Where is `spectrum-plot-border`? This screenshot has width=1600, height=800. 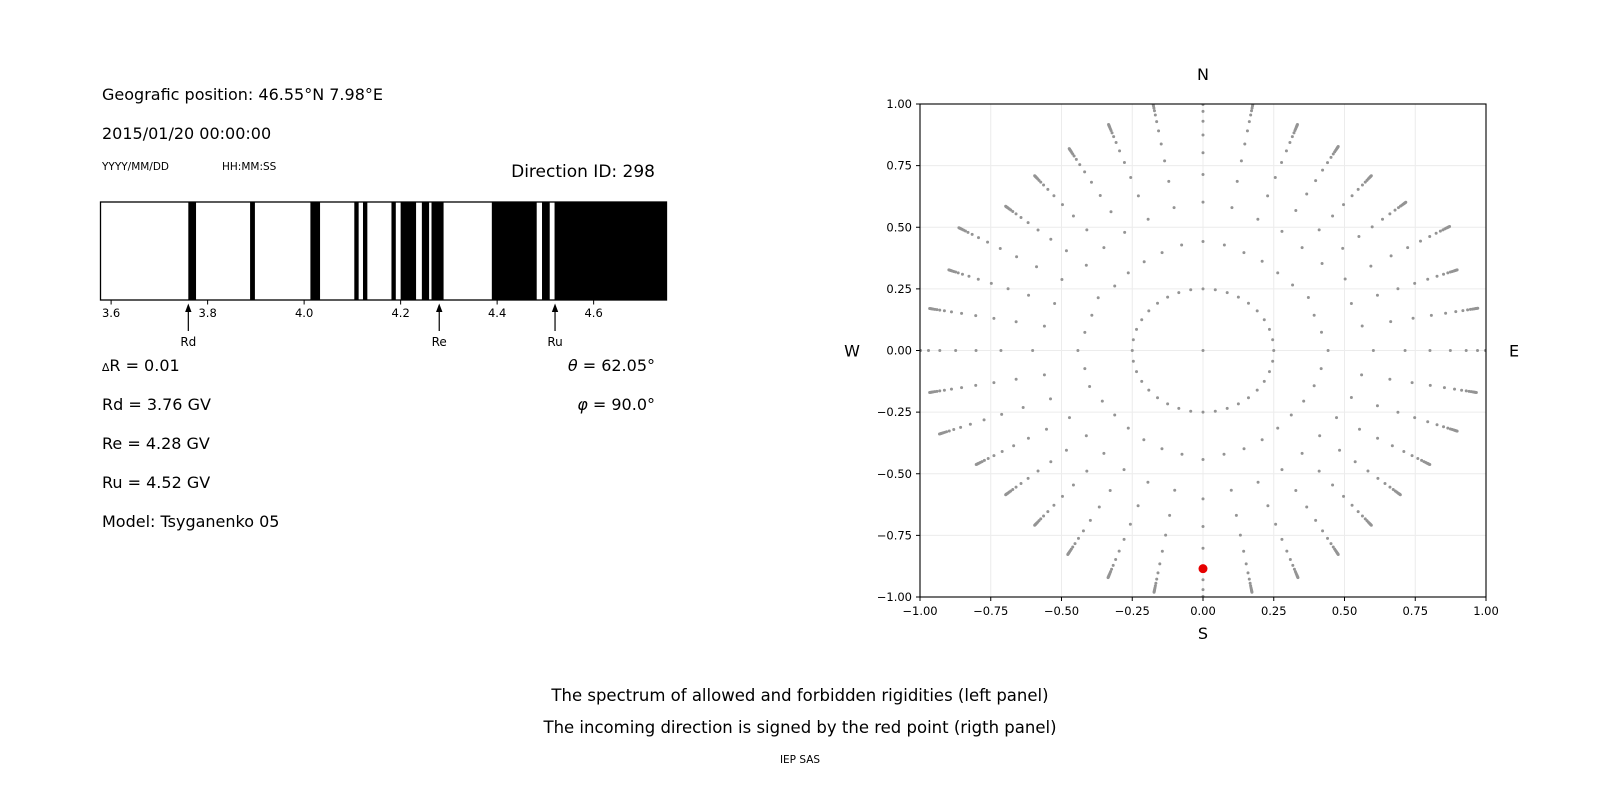 spectrum-plot-border is located at coordinates (383, 251).